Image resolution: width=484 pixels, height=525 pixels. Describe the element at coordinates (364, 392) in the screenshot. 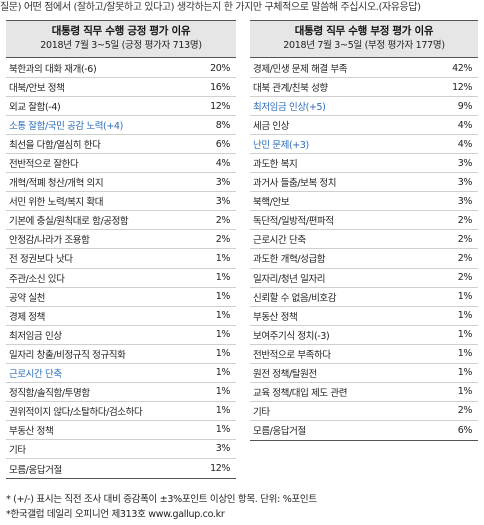

I see `table-row: 교육 정책/대입 제도 관련 1%` at that location.